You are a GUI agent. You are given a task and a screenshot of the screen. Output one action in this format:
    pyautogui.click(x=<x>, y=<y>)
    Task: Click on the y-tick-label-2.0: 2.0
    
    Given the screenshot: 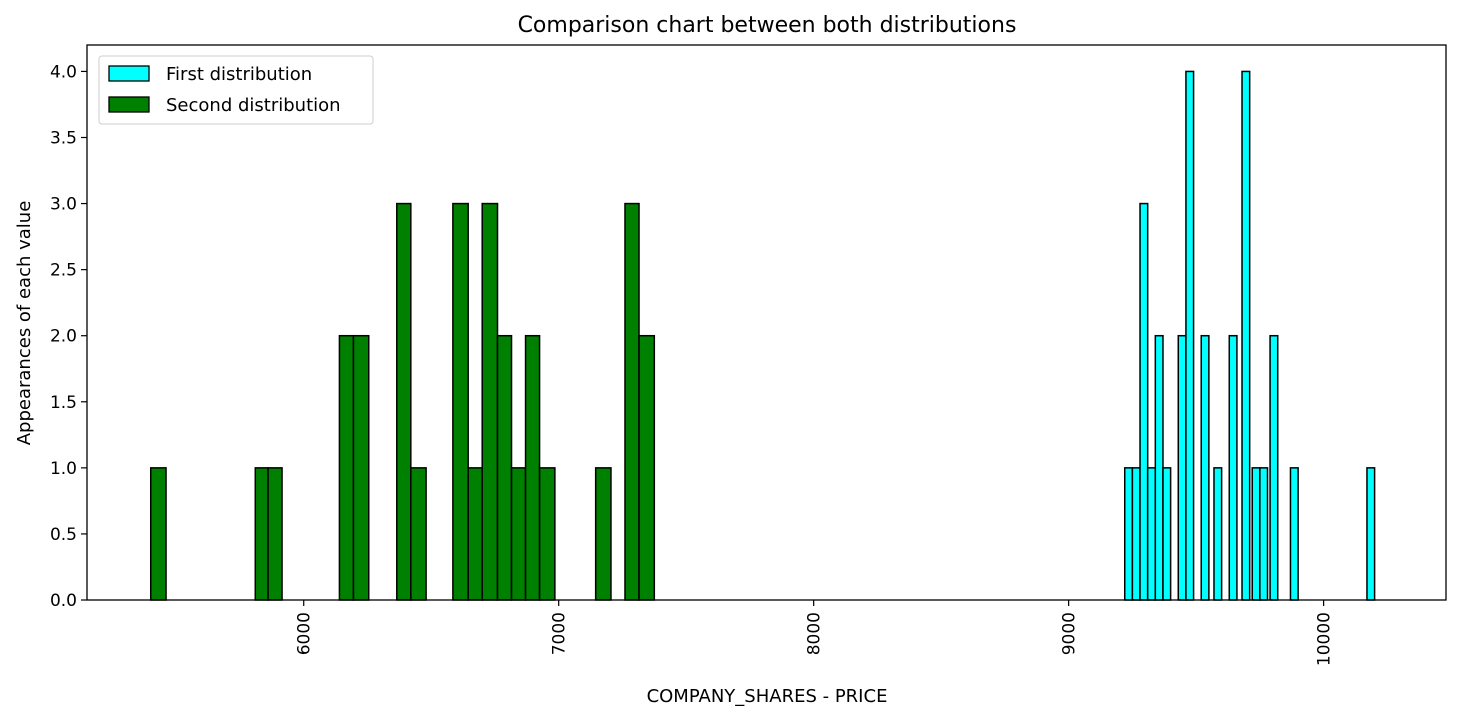 What is the action you would take?
    pyautogui.click(x=63, y=337)
    